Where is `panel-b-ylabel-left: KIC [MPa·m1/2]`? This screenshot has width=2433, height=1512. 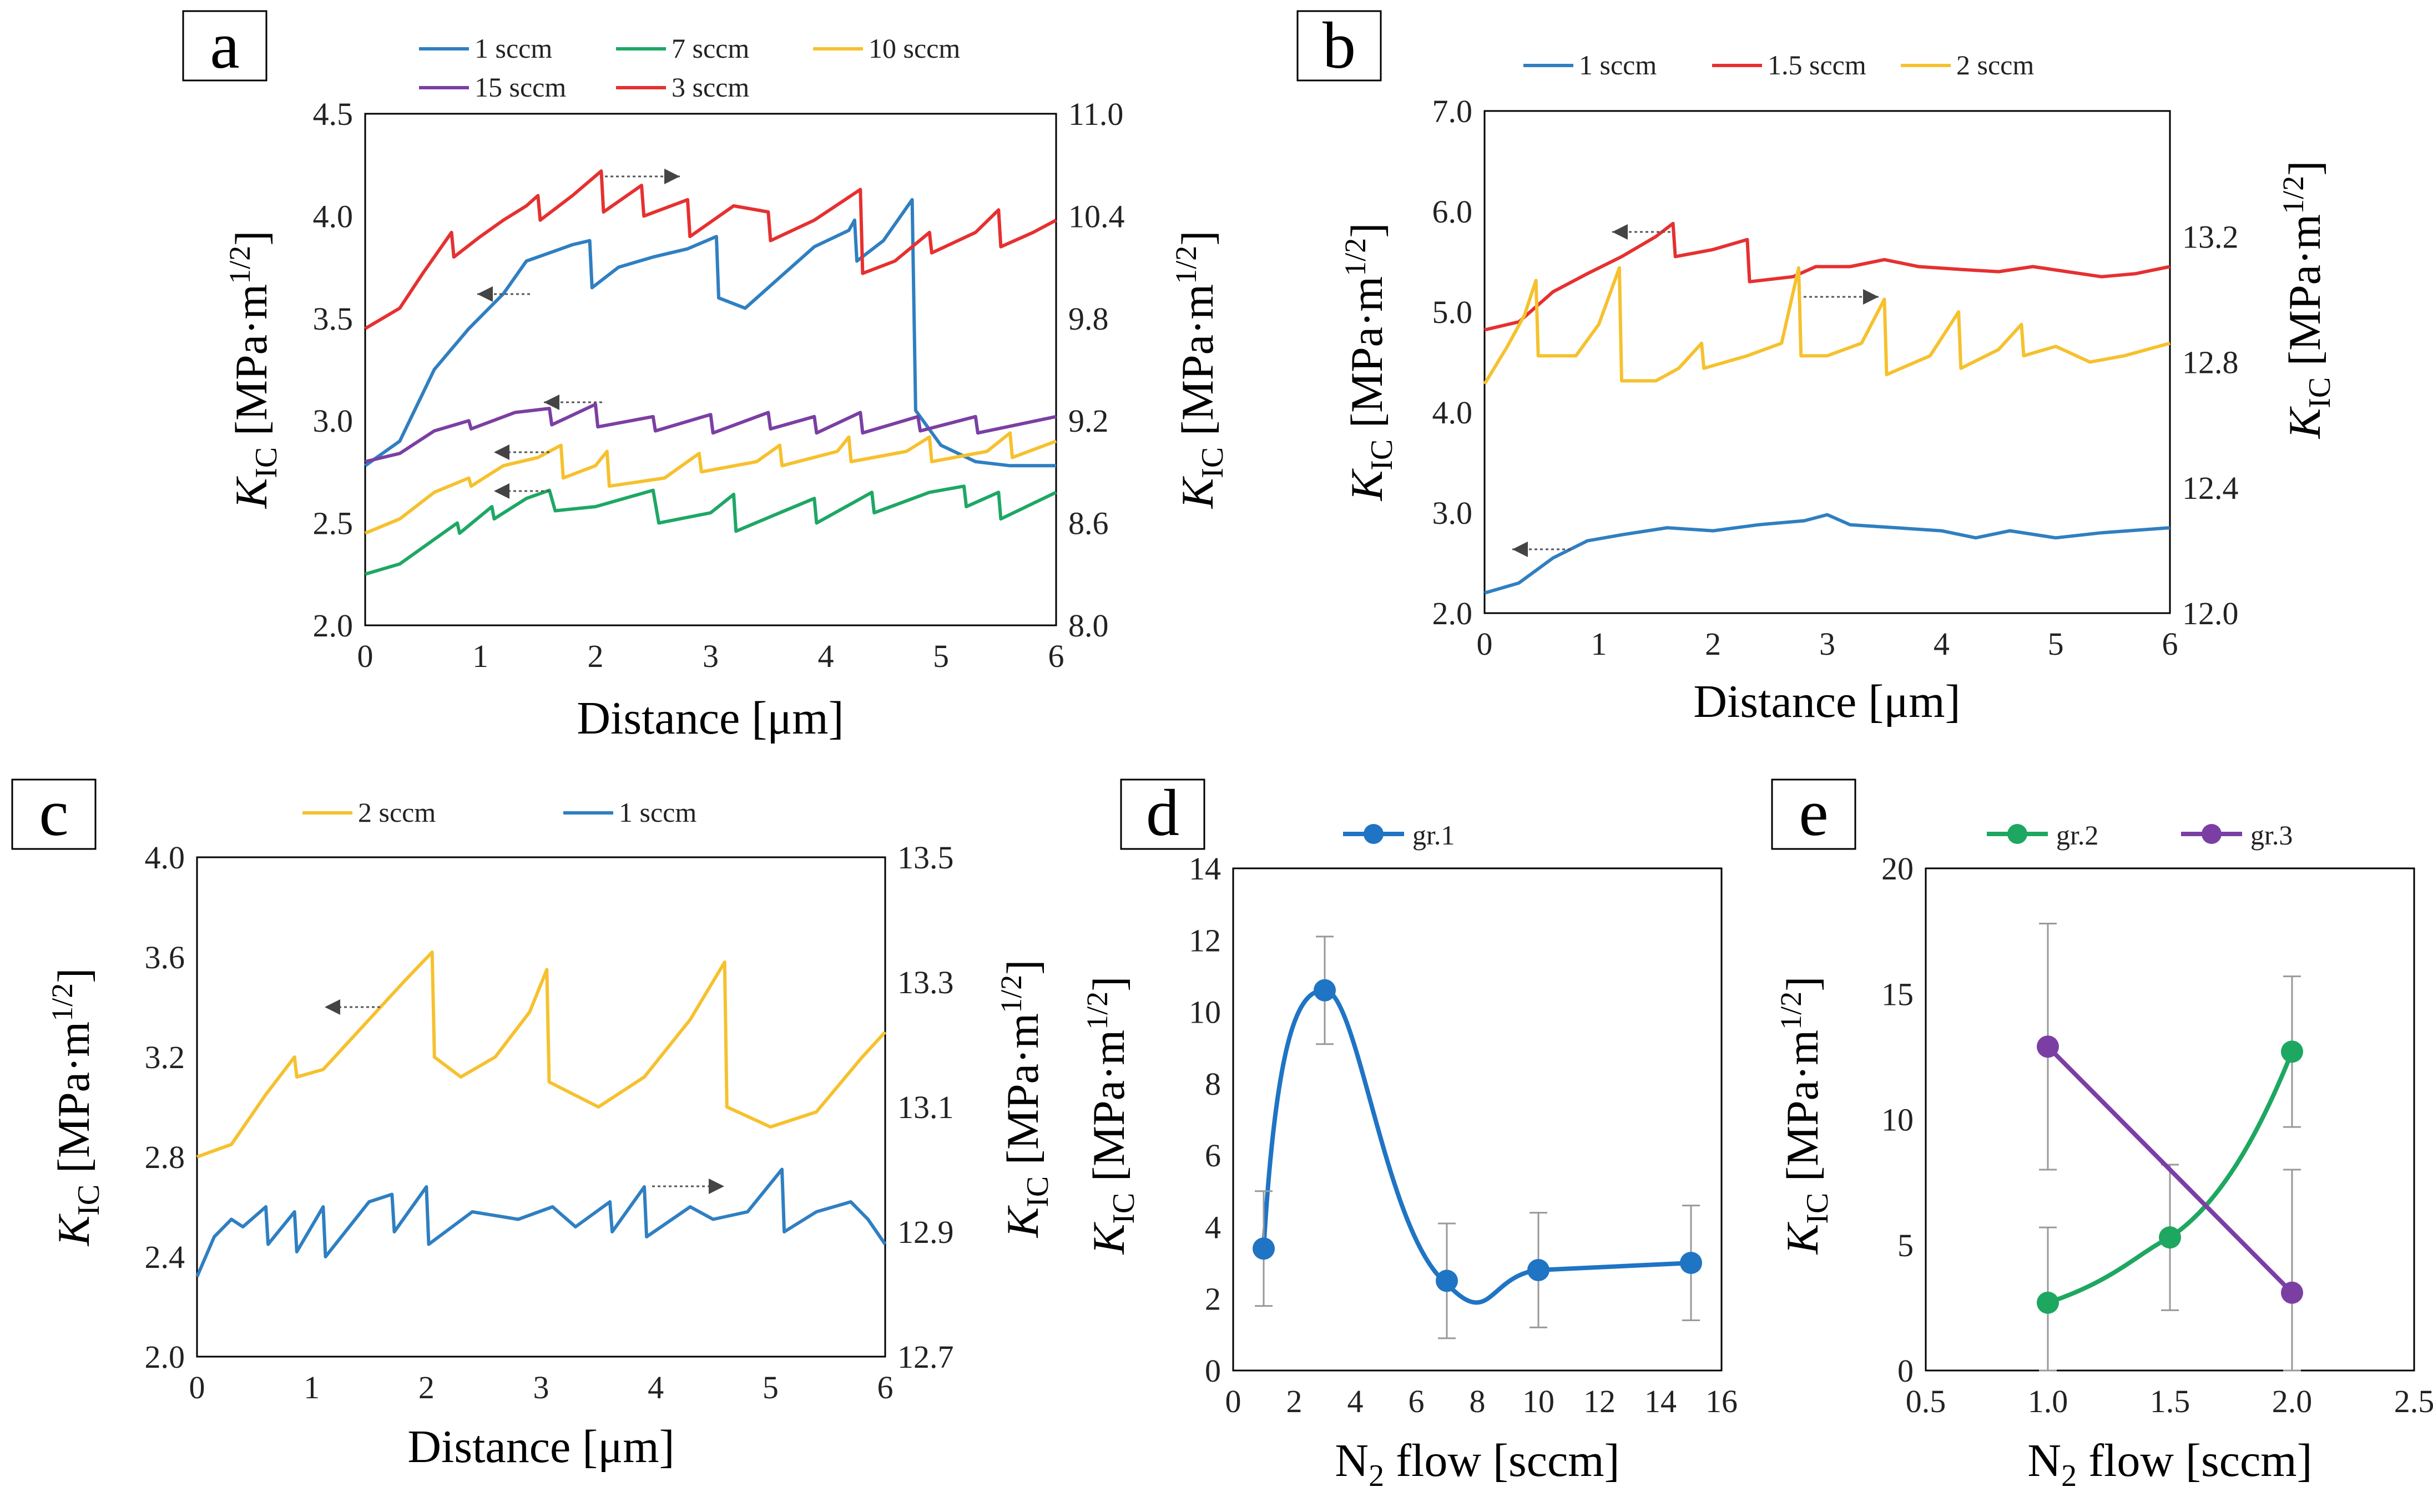 panel-b-ylabel-left: KIC [MPa·m1/2] is located at coordinates (1369, 362).